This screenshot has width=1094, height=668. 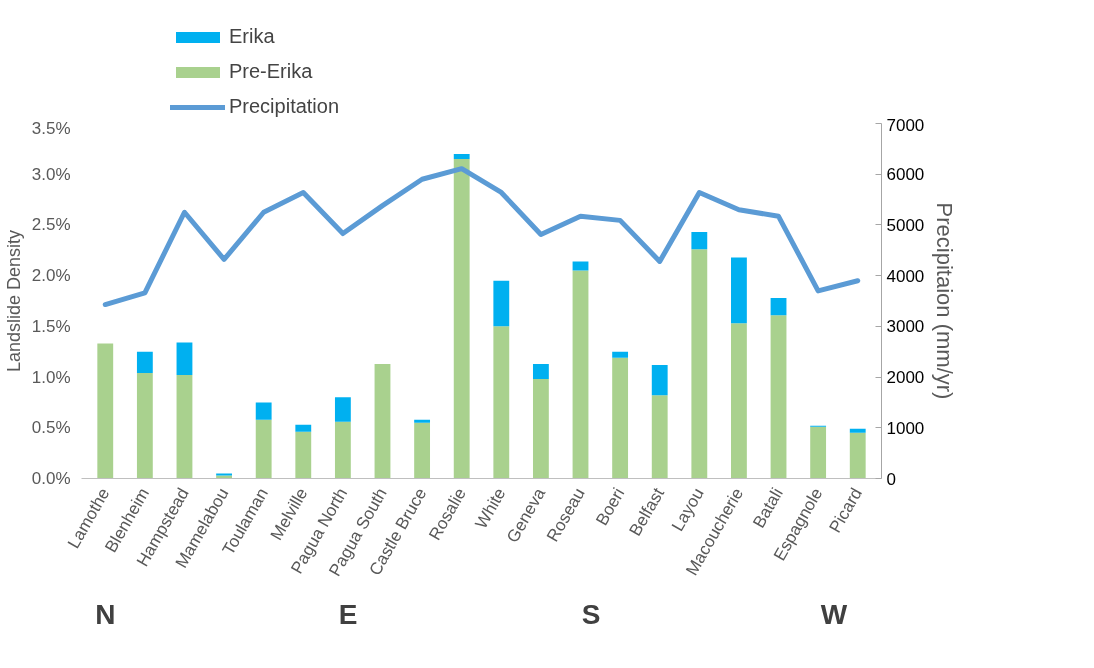 What do you see at coordinates (252, 36) in the screenshot?
I see `legend-label: Erika` at bounding box center [252, 36].